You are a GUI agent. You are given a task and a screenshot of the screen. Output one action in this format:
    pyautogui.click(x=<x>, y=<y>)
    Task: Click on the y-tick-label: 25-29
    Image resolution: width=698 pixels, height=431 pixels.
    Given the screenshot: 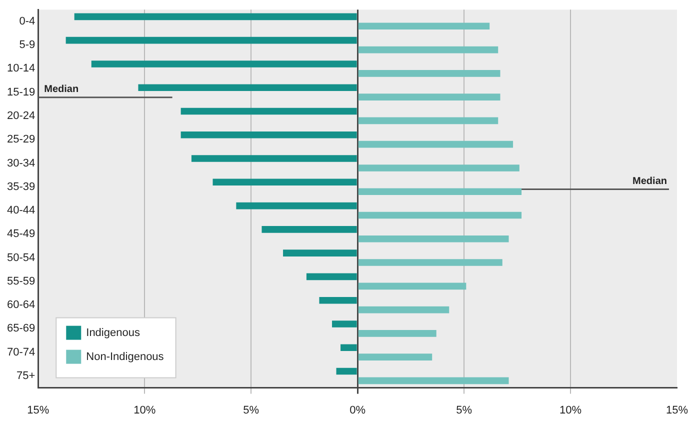 What is the action you would take?
    pyautogui.click(x=21, y=140)
    